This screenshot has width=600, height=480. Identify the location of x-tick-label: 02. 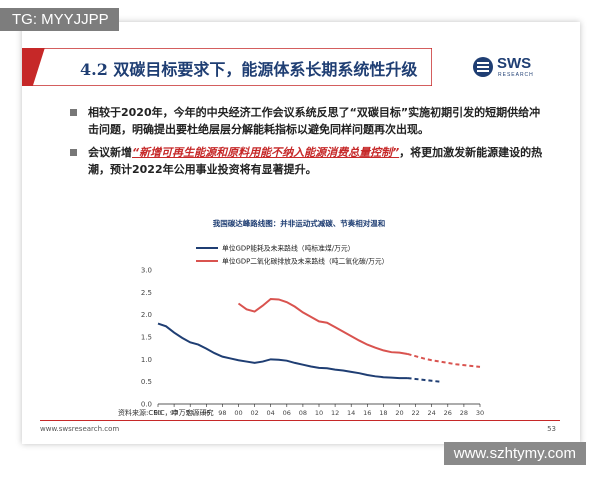
(254, 413).